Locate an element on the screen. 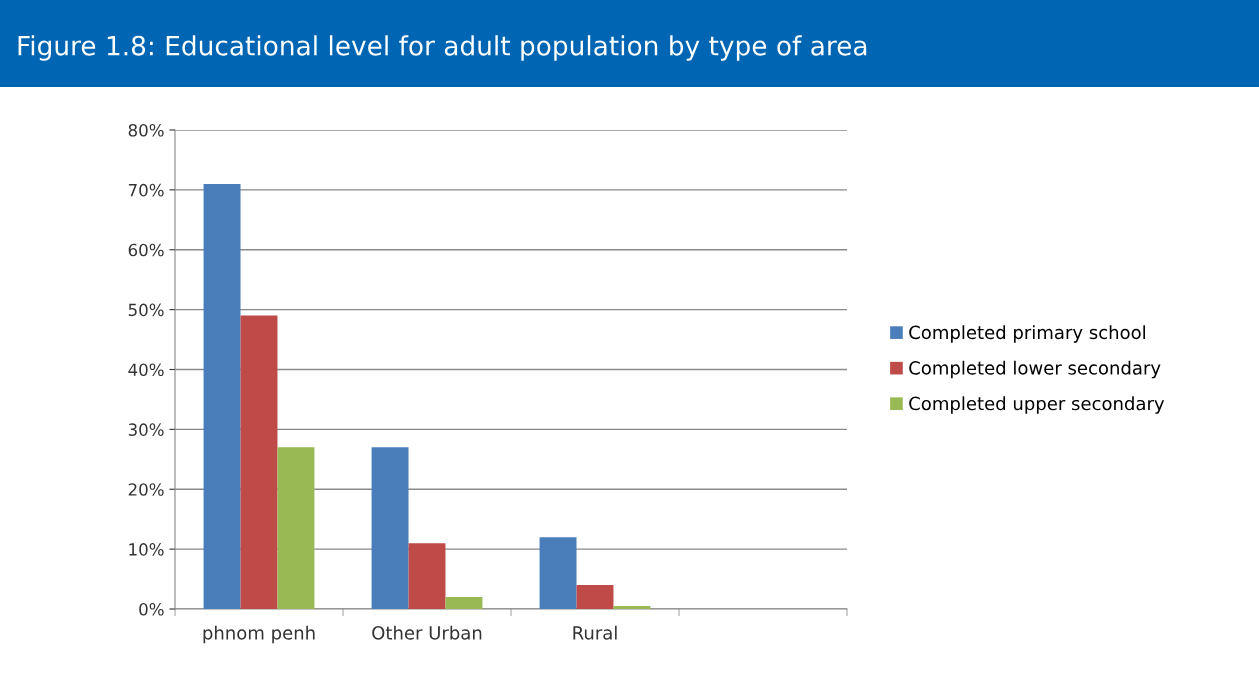  y-tick-label: 30% is located at coordinates (146, 429).